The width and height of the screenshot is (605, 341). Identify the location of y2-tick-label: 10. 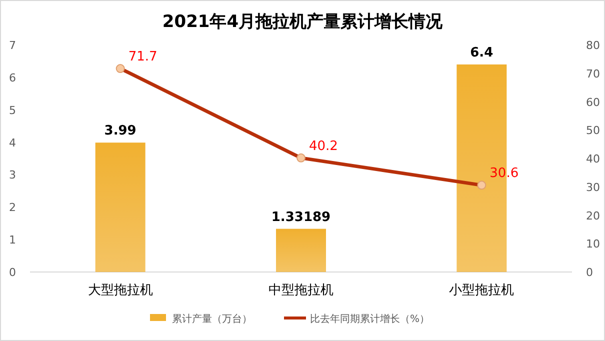
(593, 244).